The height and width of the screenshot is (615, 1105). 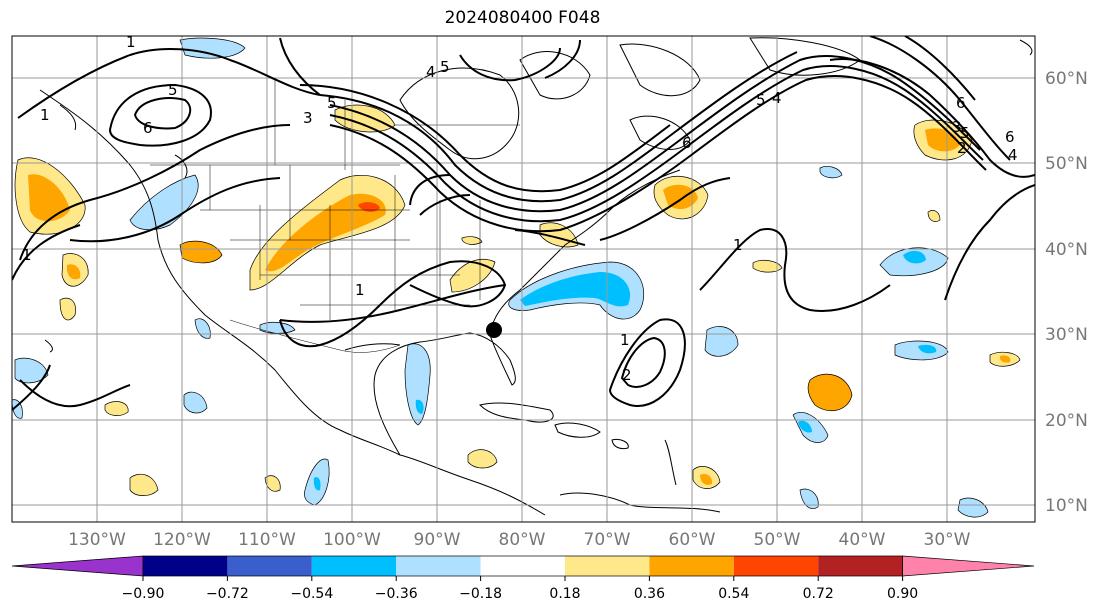 What do you see at coordinates (459, 113) in the screenshot?
I see `hudson-bay-coastline` at bounding box center [459, 113].